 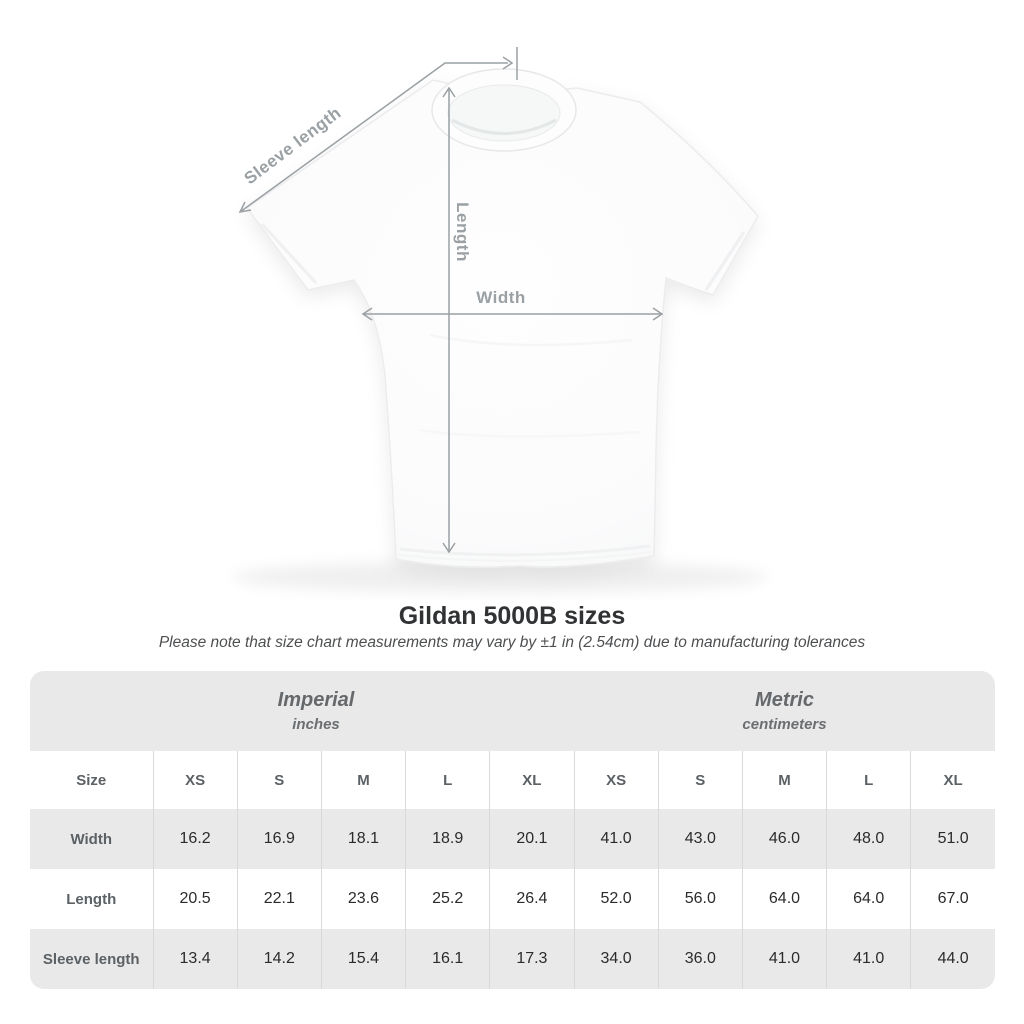 What do you see at coordinates (378, 130) in the screenshot?
I see `sleeve-measure-arrow` at bounding box center [378, 130].